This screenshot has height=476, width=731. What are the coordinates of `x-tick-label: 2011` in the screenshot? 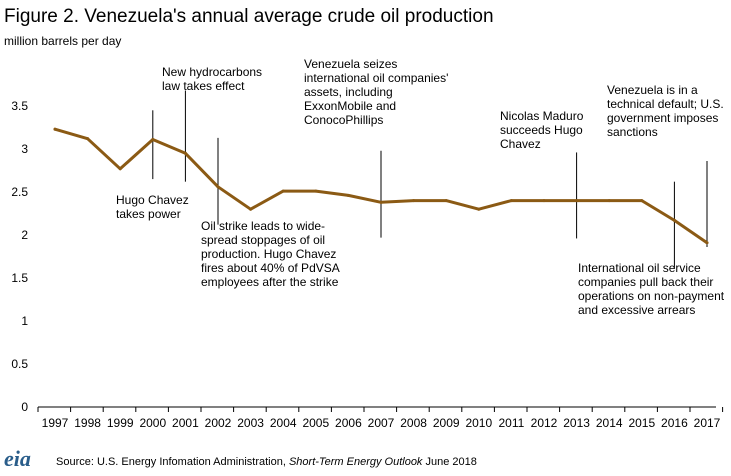 It's located at (511, 423).